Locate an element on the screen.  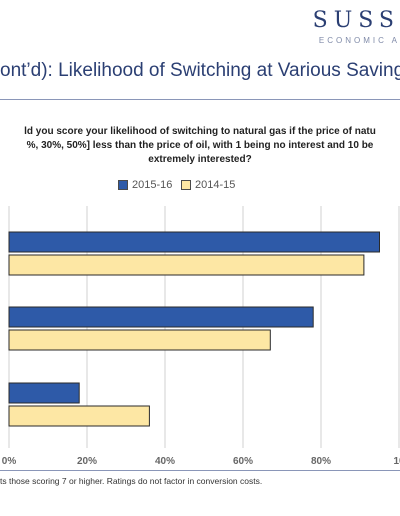
title-divider is located at coordinates (200, 99).